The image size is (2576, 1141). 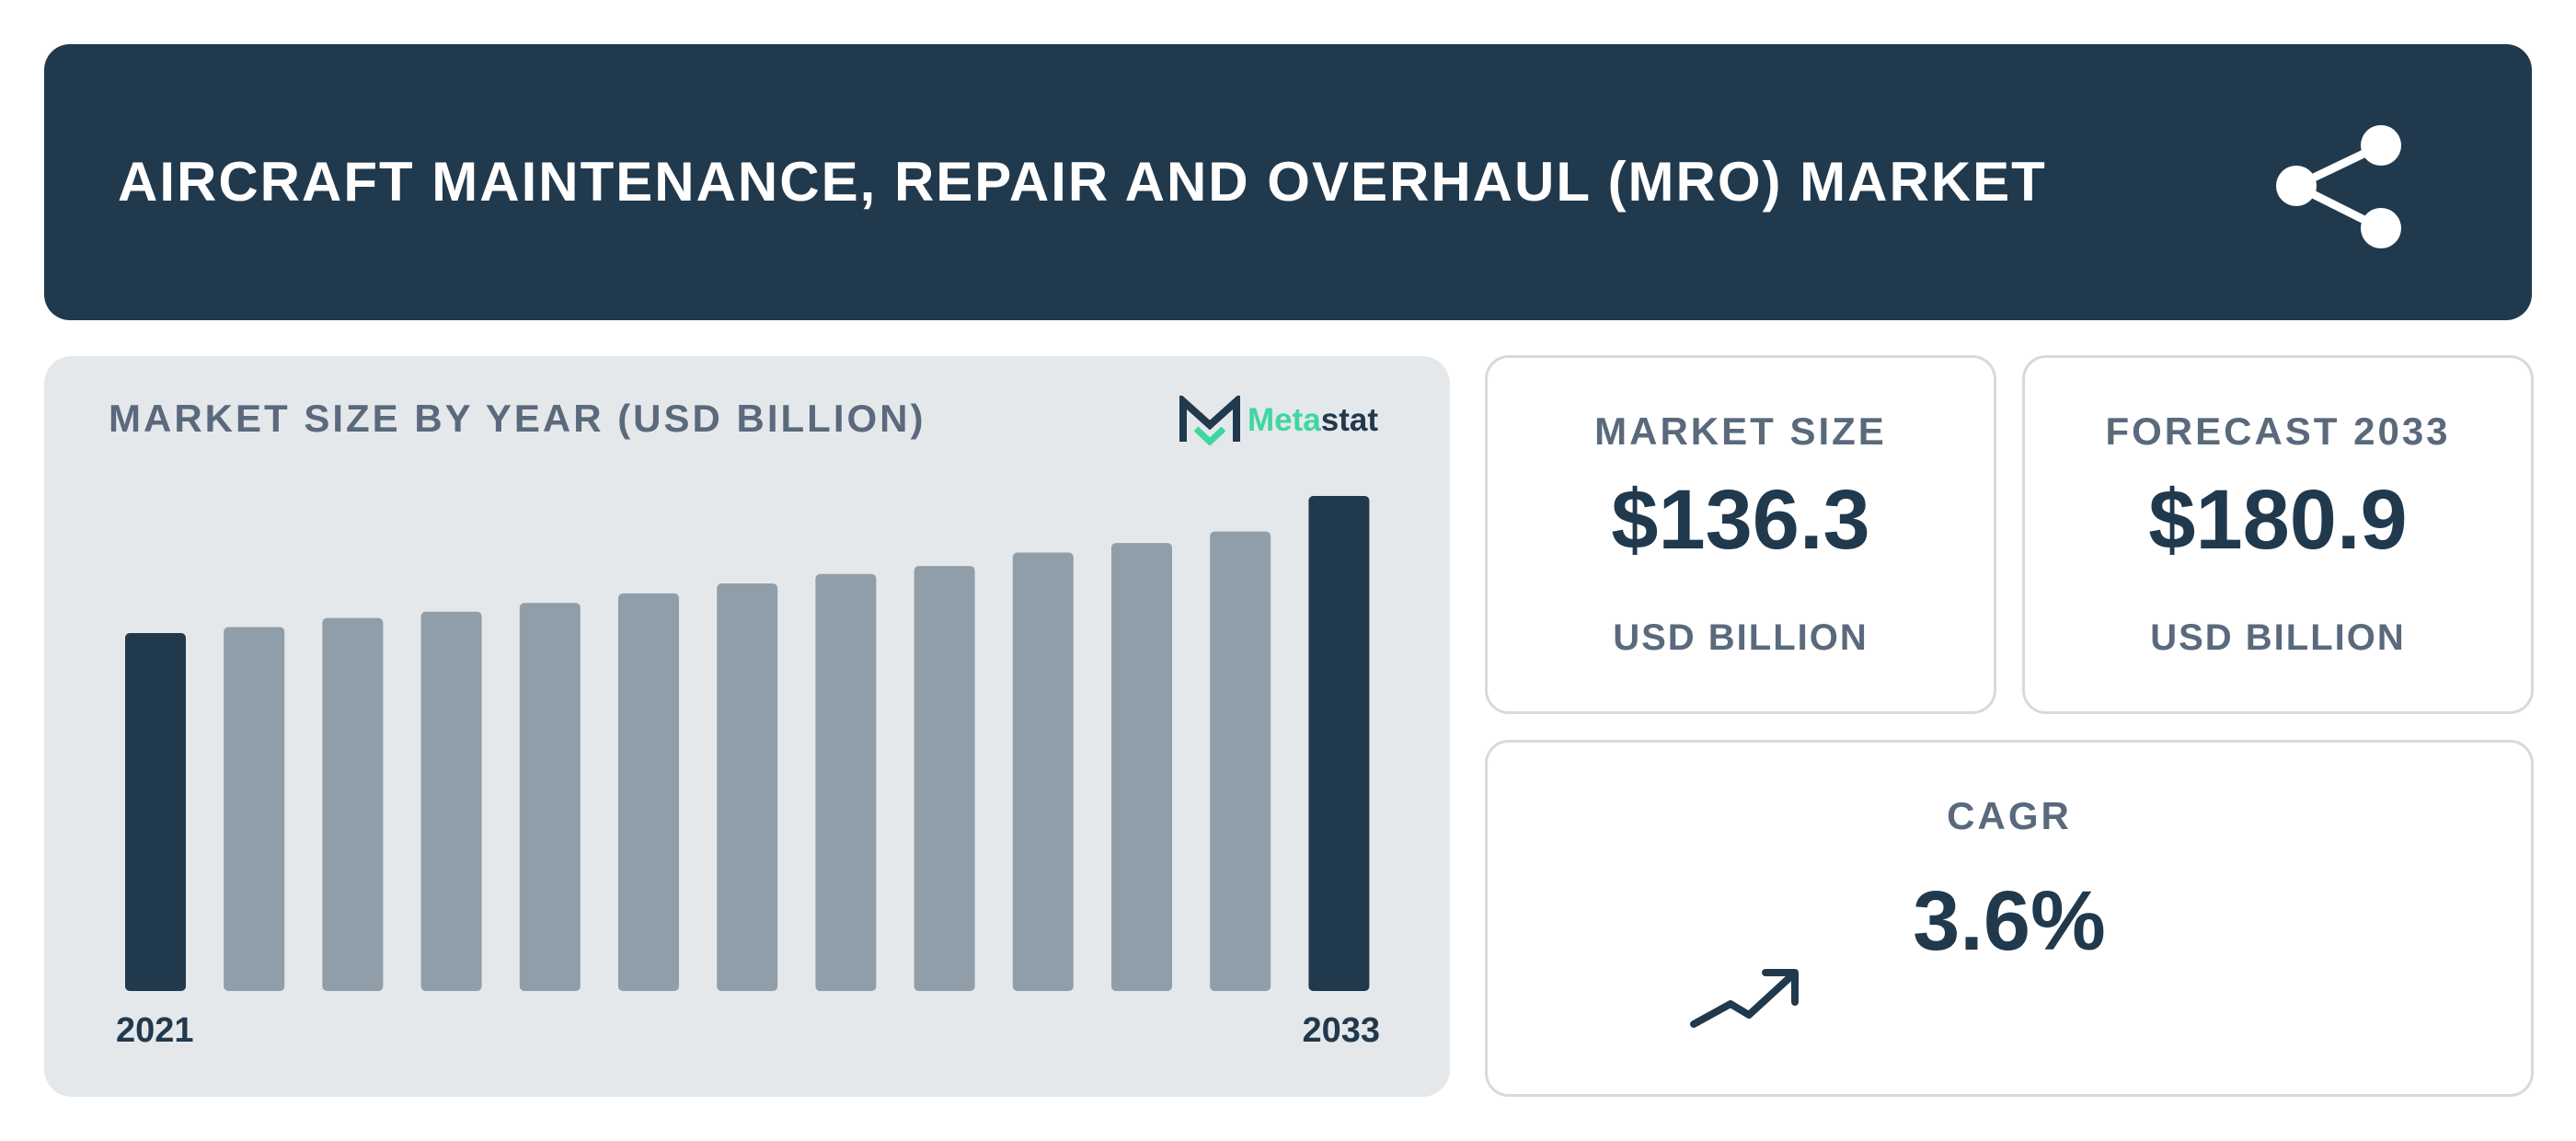 I want to click on bar-2029, so click(x=945, y=779).